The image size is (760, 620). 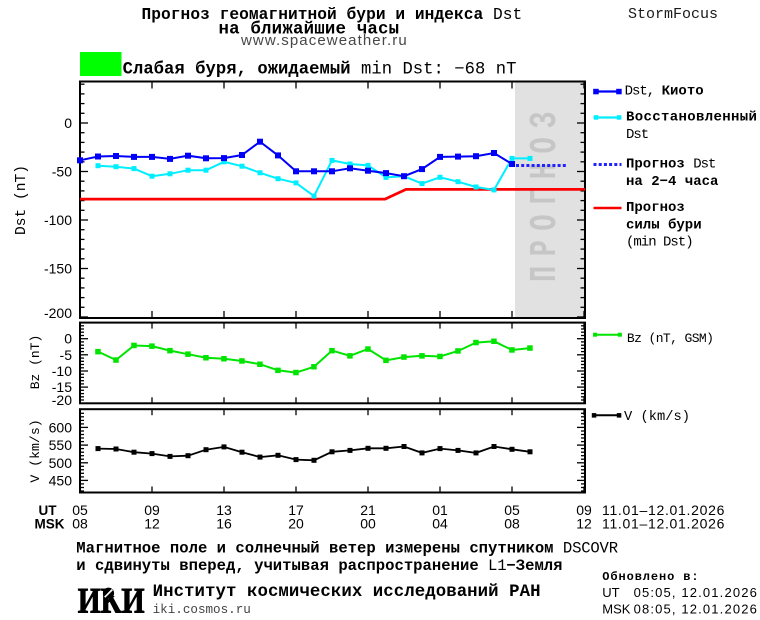 What do you see at coordinates (696, 592) in the screenshot?
I see `svg-text: 05:05, 12.01.2026` at bounding box center [696, 592].